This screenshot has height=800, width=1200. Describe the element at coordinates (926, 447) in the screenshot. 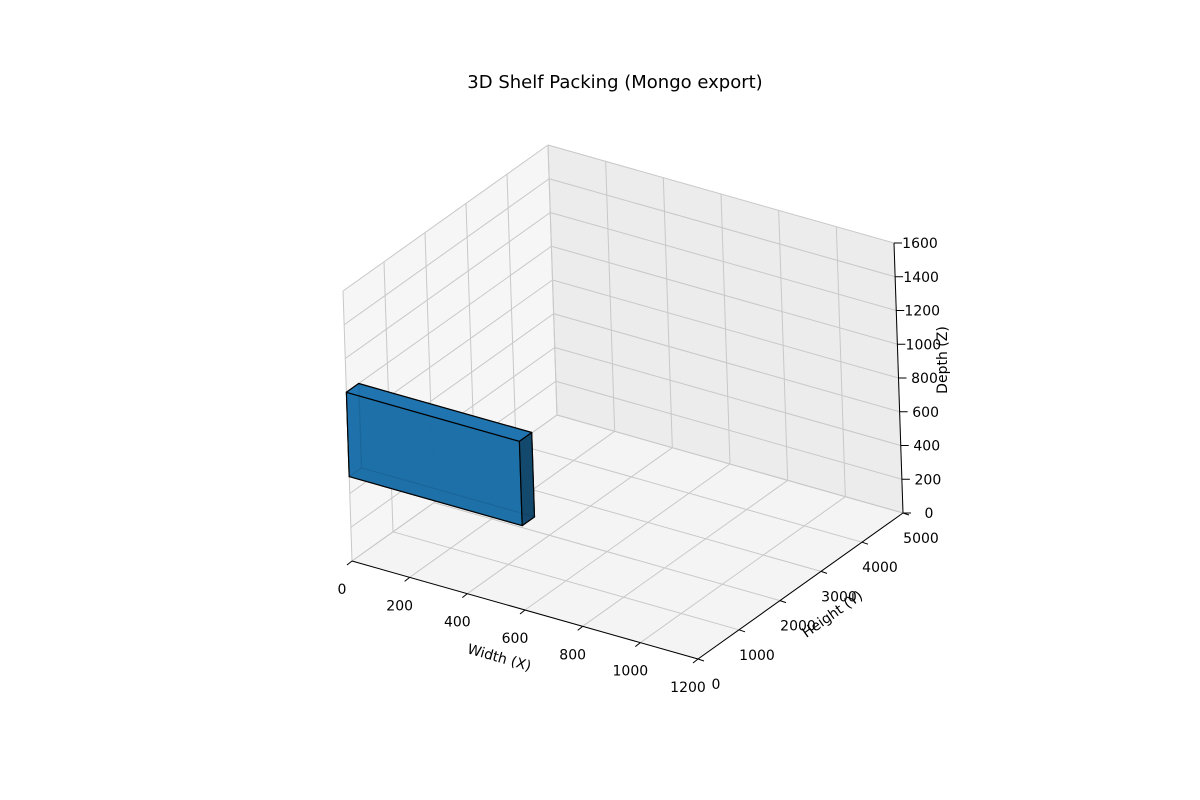

I see `z-tick-label: 400` at that location.